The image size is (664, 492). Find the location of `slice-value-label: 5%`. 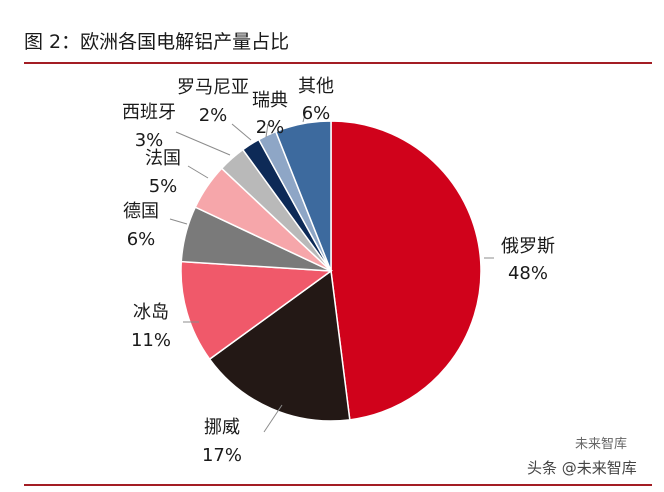

slice-value-label: 5% is located at coordinates (163, 186).